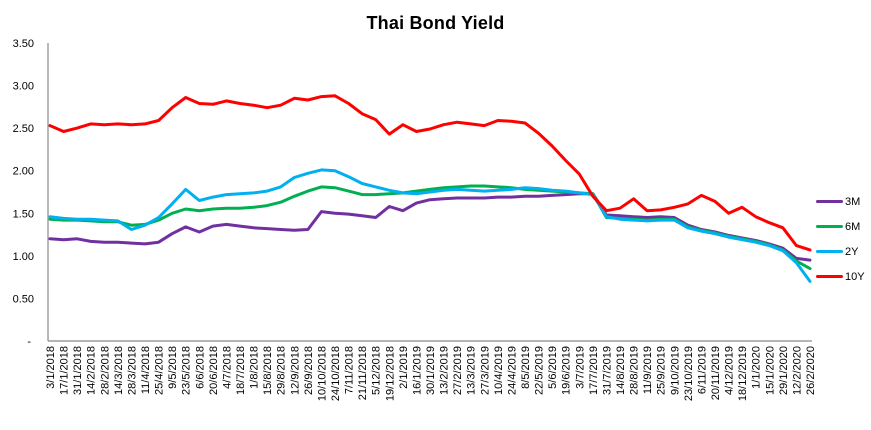 The image size is (871, 430). Describe the element at coordinates (23, 257) in the screenshot. I see `y-axis-label: 1.00` at that location.